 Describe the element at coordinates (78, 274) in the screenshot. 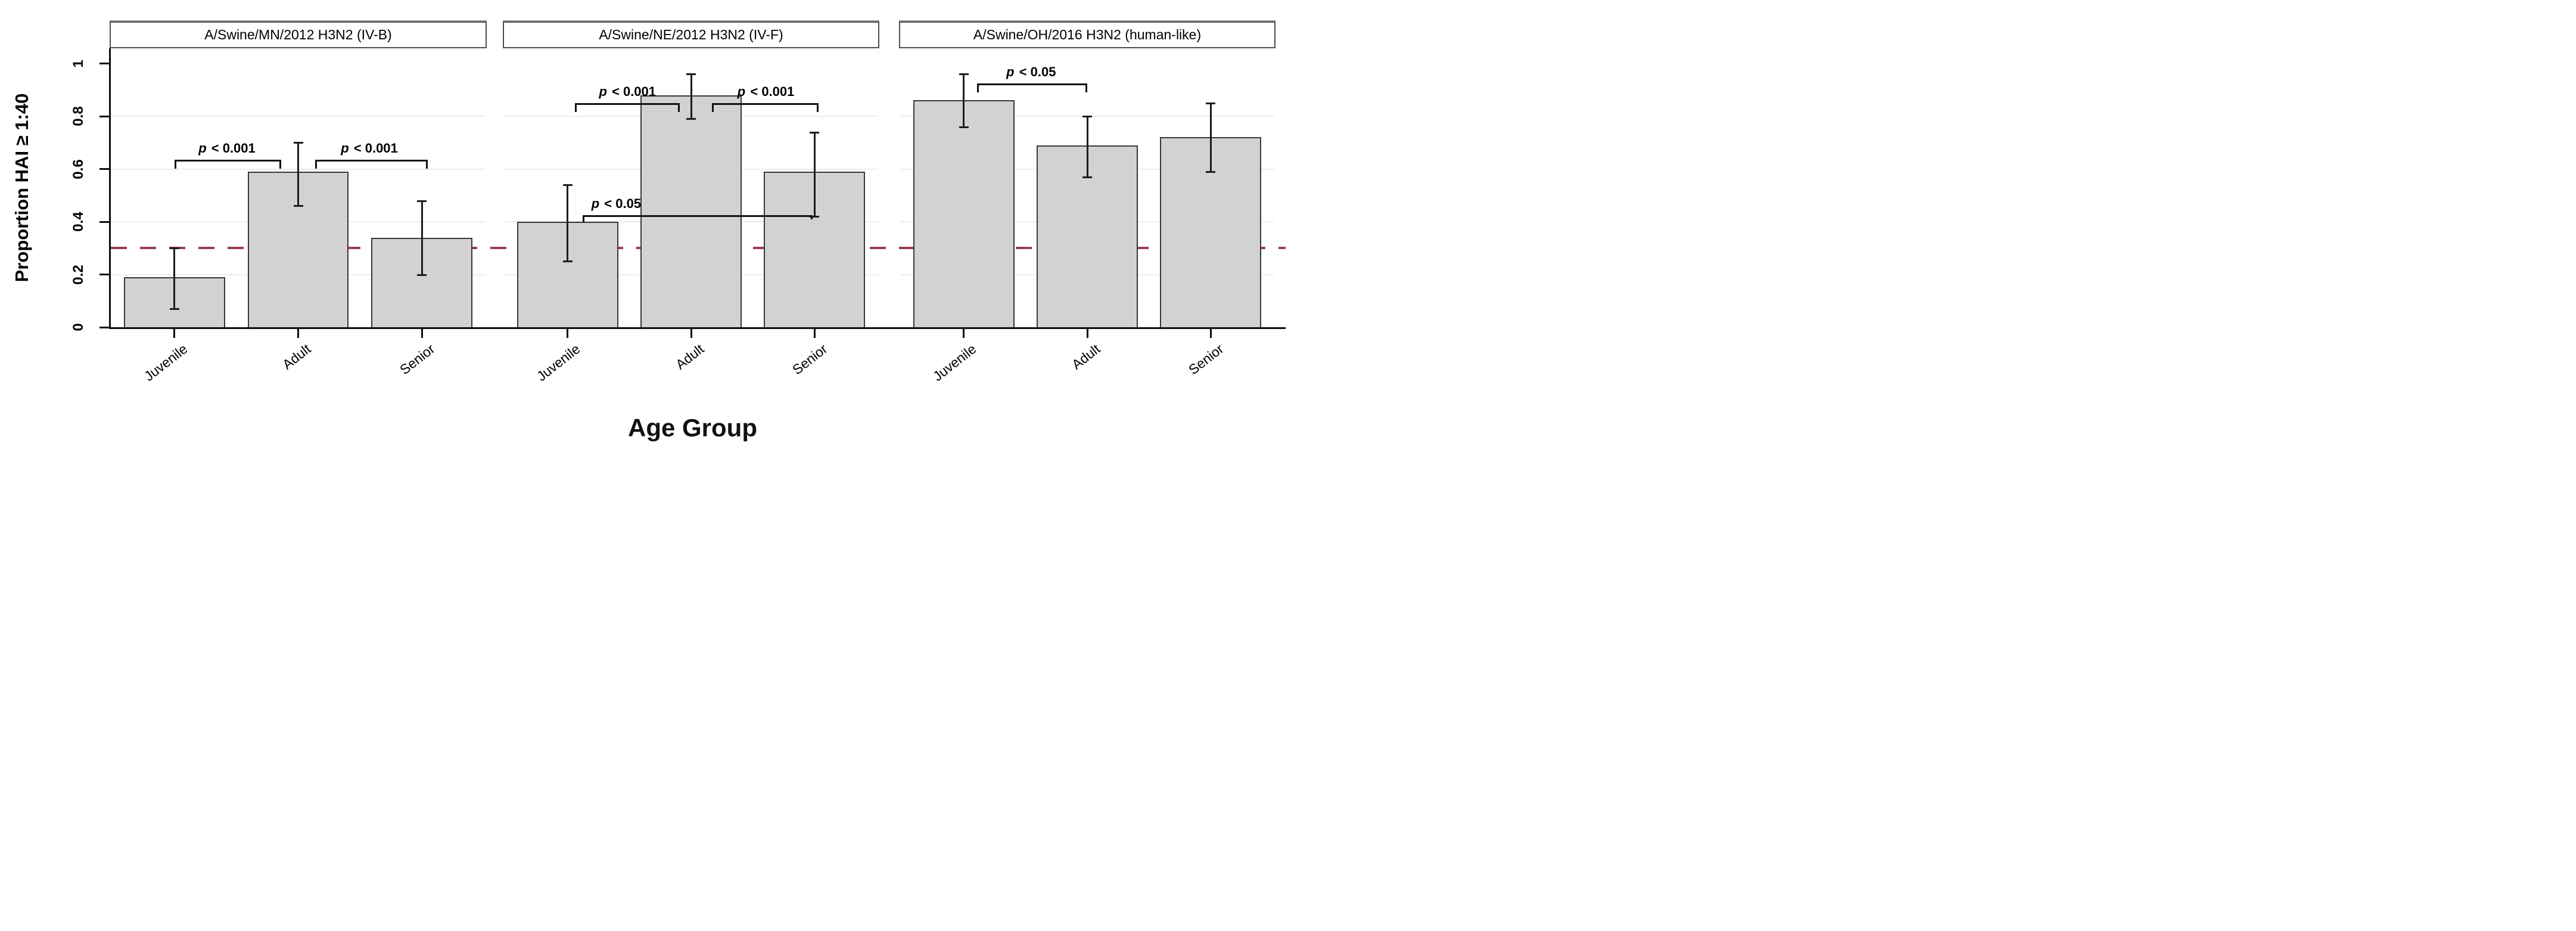

I see `y-tick-label: 0.2` at that location.